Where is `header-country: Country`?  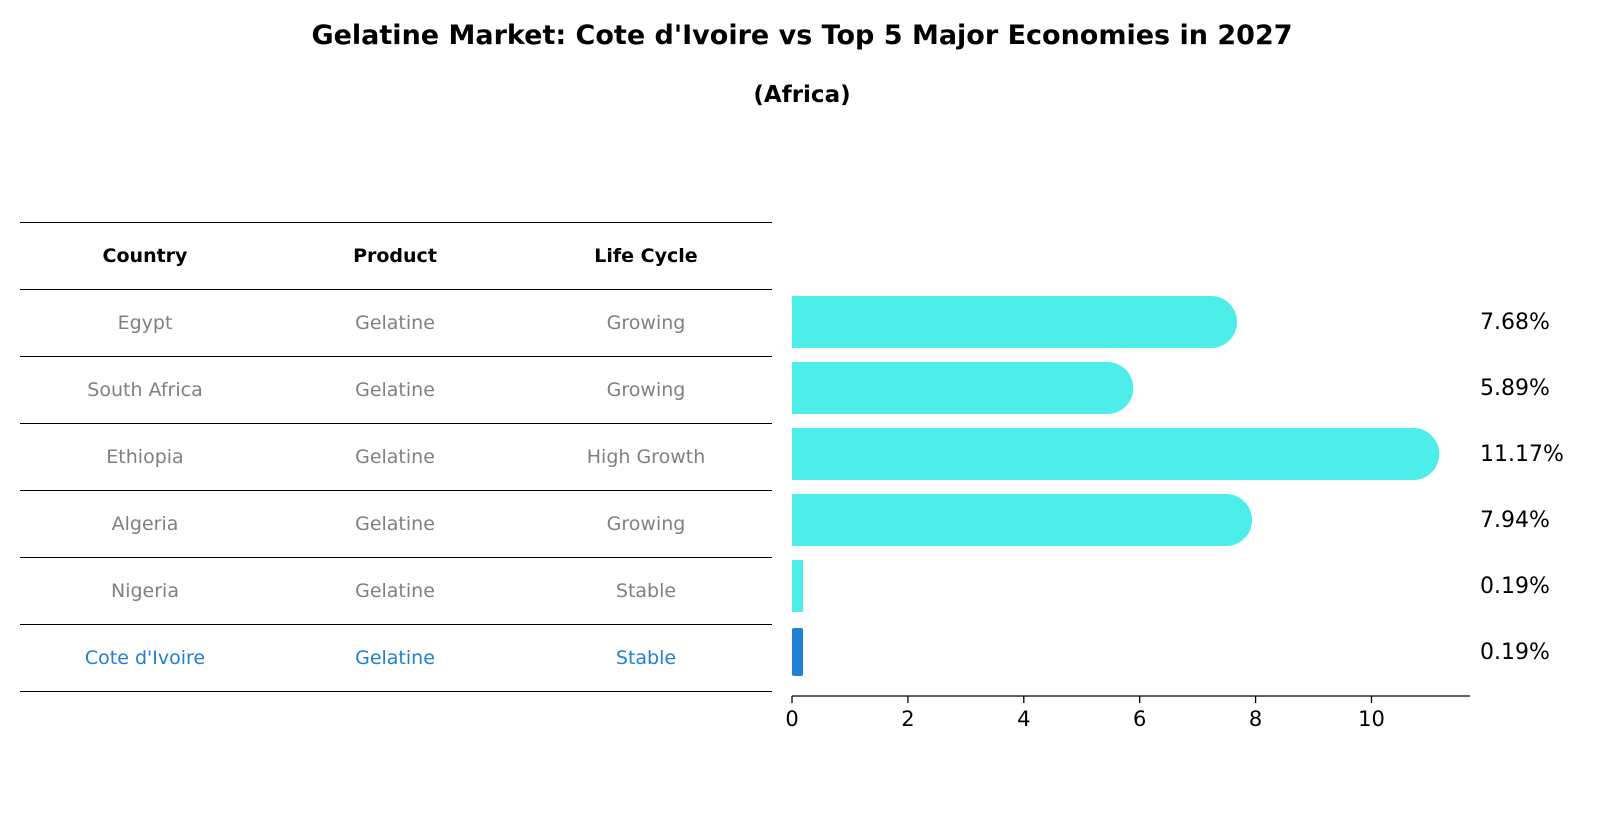 header-country: Country is located at coordinates (145, 256).